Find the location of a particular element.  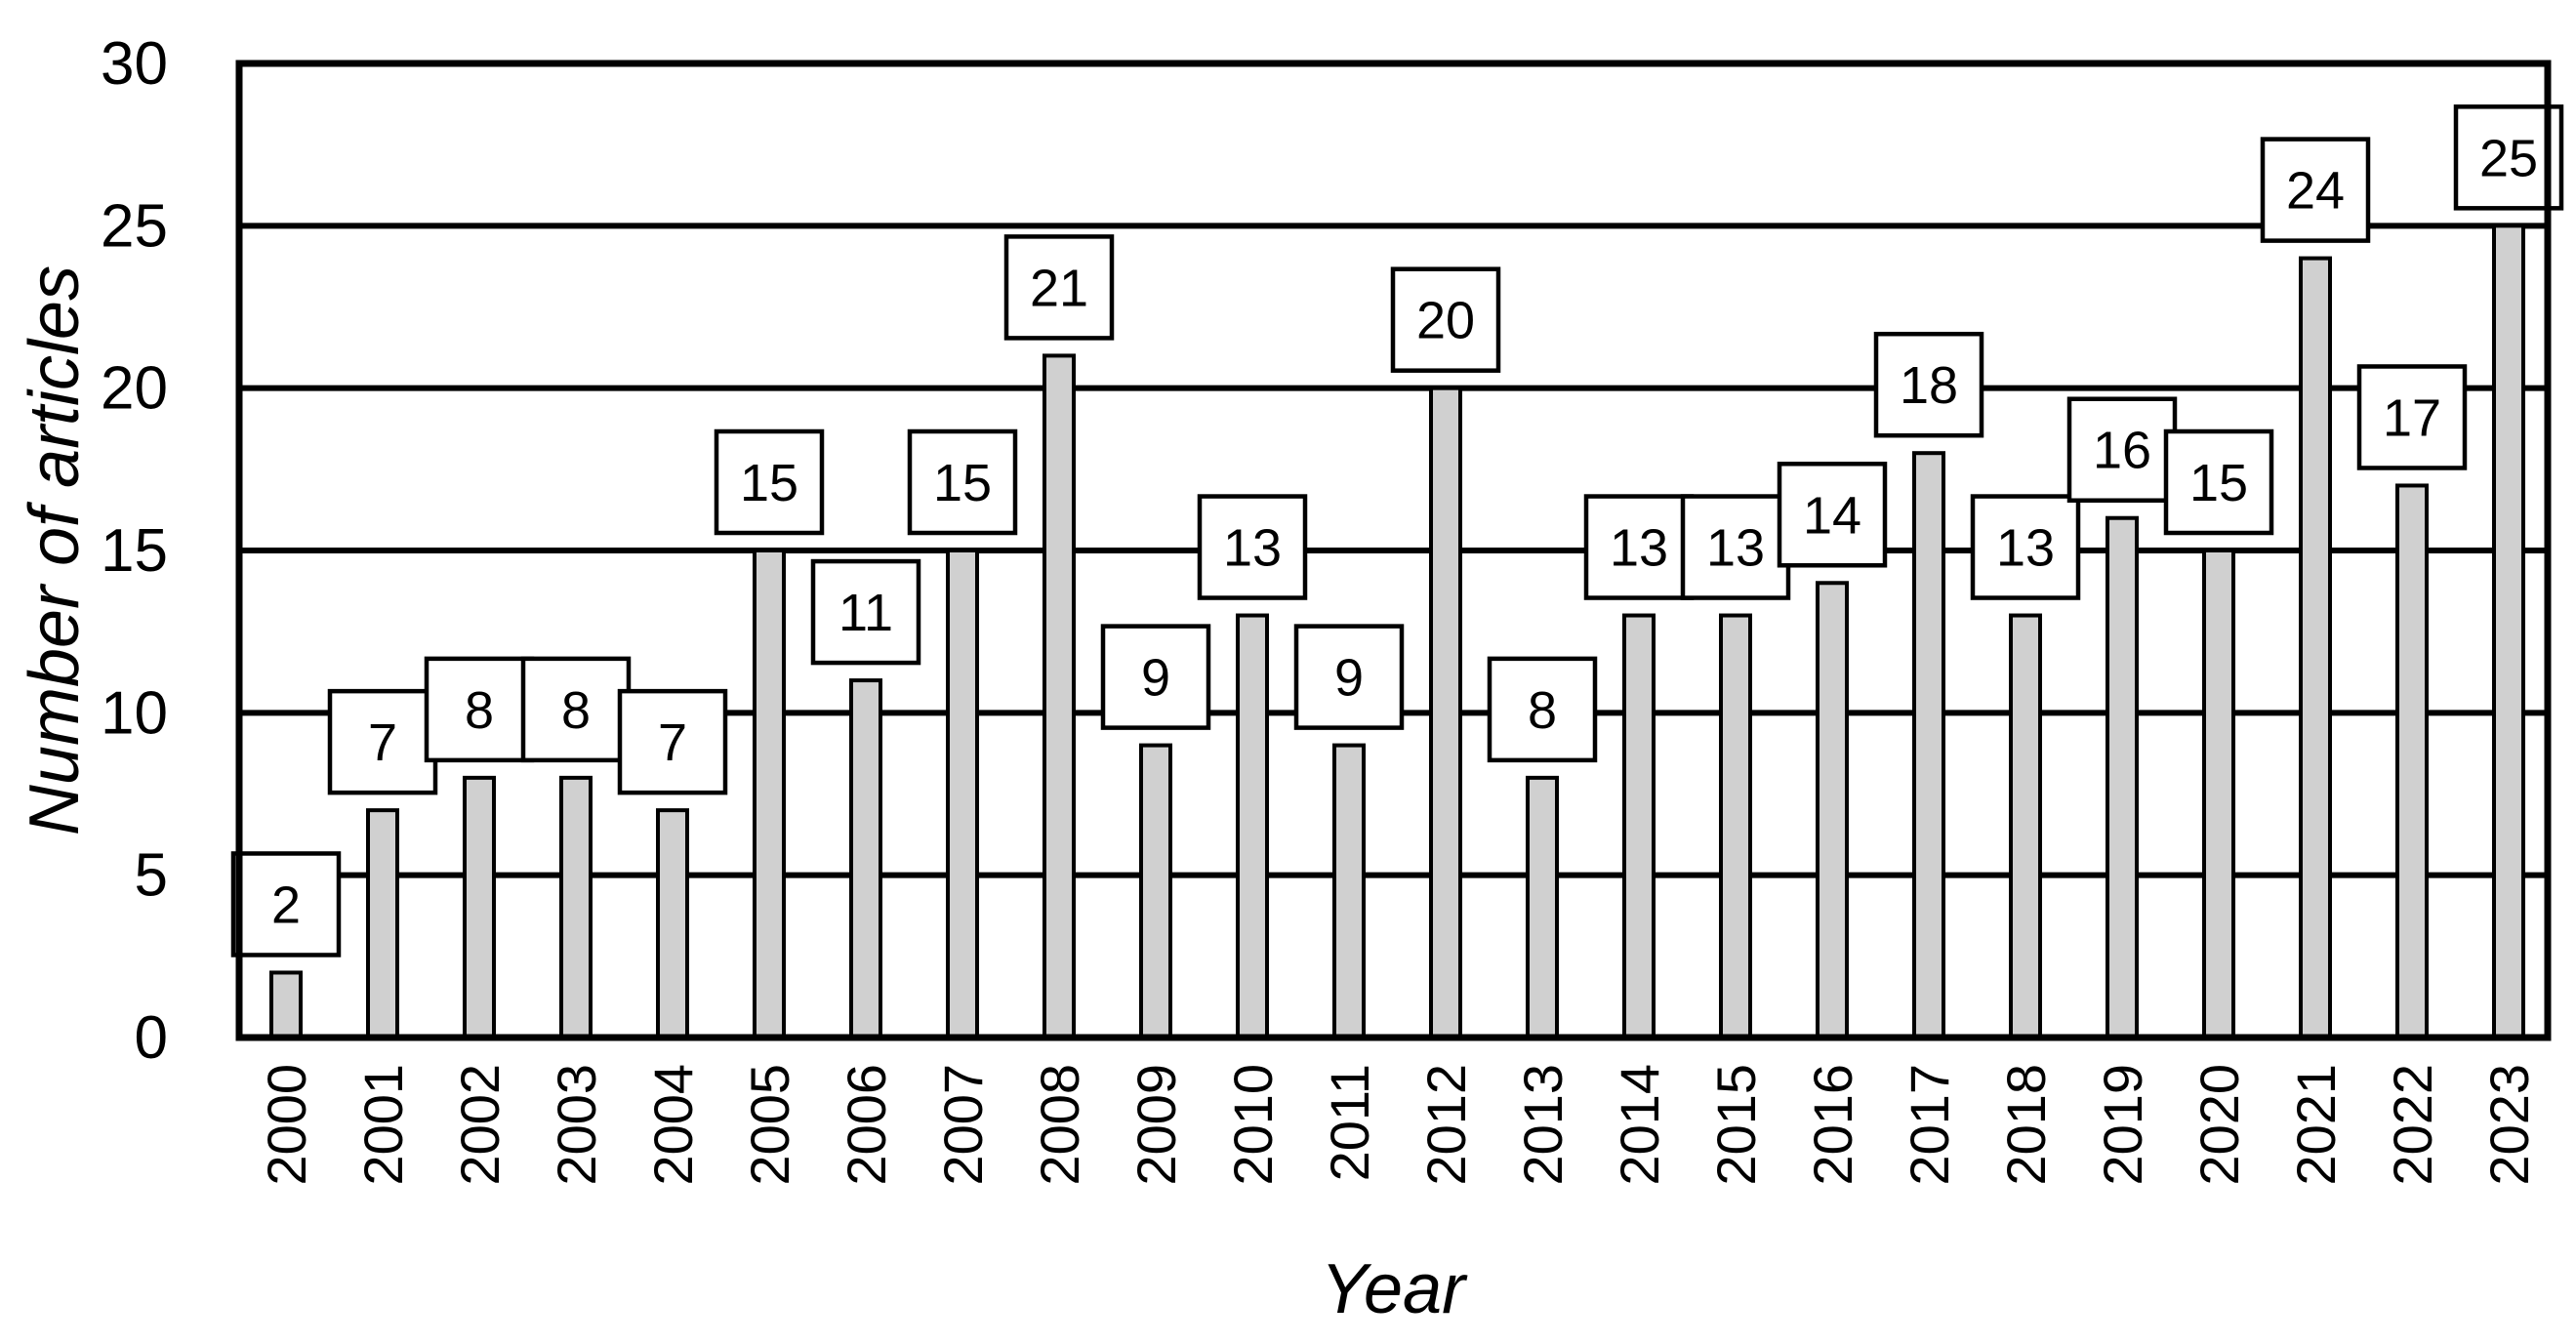

data-label-2018: 13 is located at coordinates (2025, 547).